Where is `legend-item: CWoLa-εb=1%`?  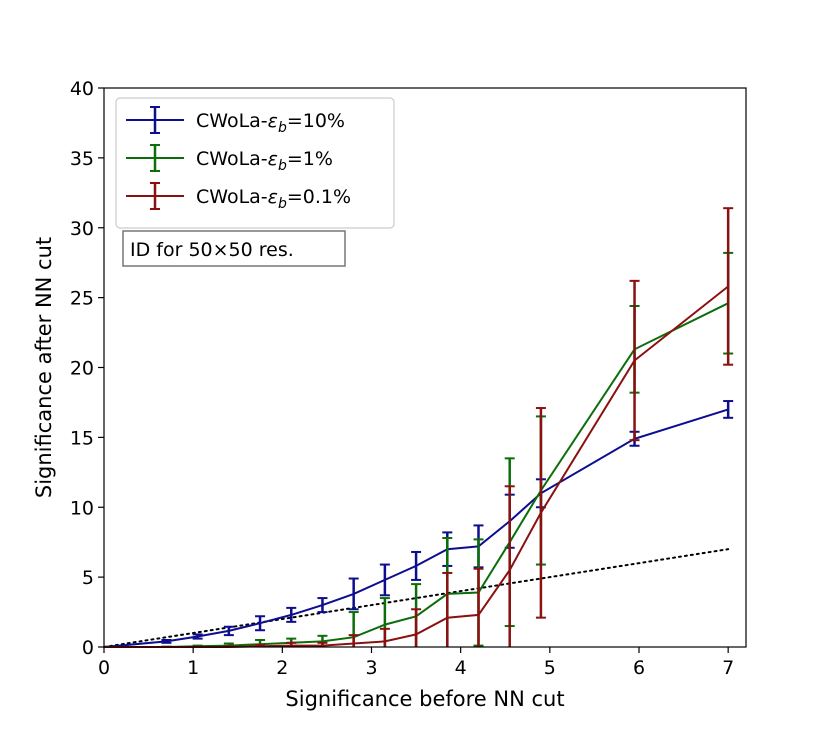
legend-item: CWoLa-εb=1% is located at coordinates (229, 159).